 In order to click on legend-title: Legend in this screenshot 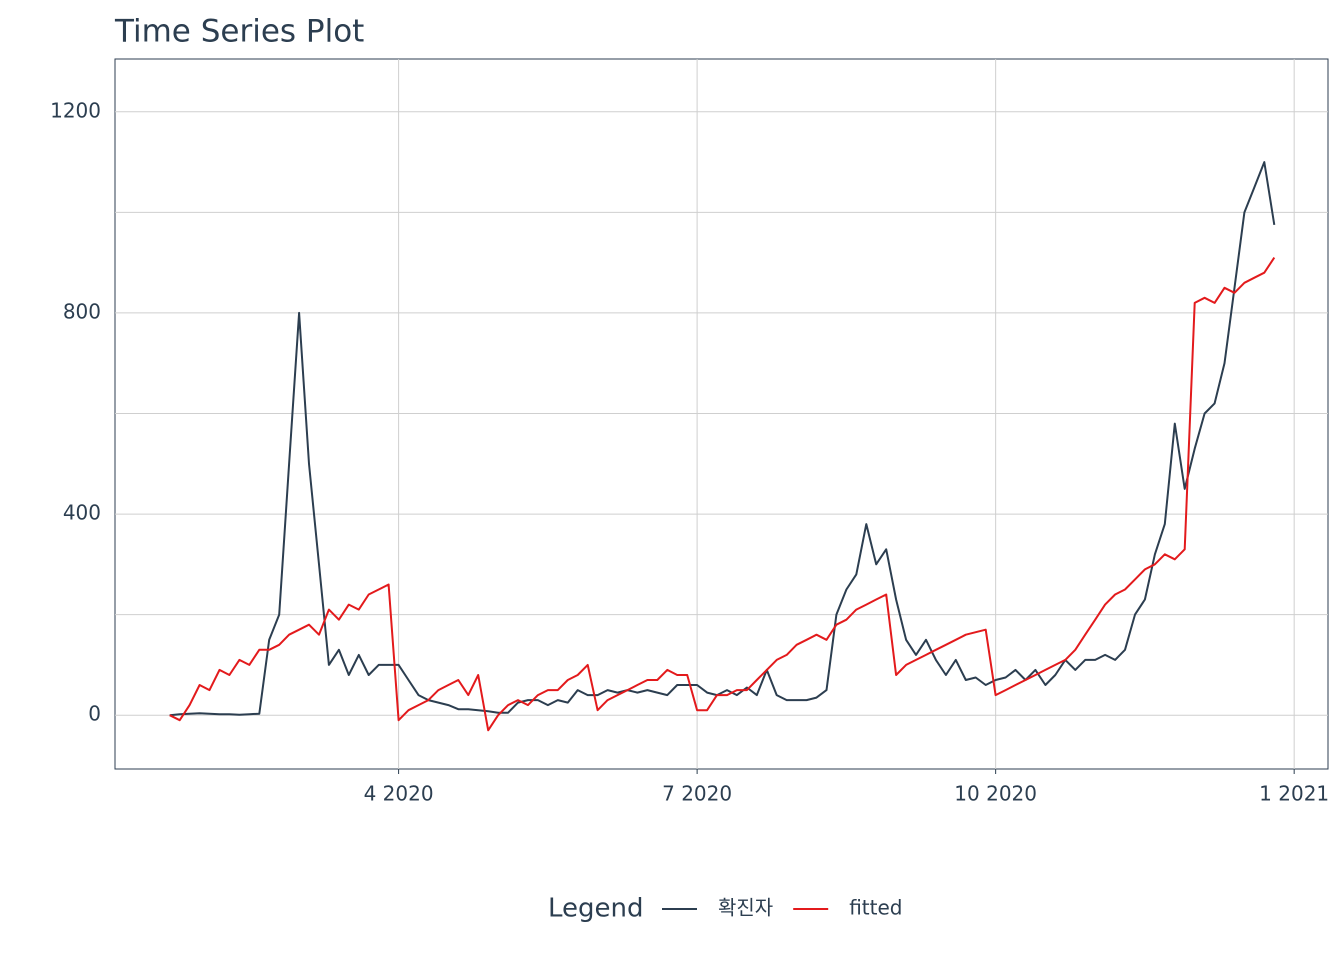, I will do `click(596, 909)`.